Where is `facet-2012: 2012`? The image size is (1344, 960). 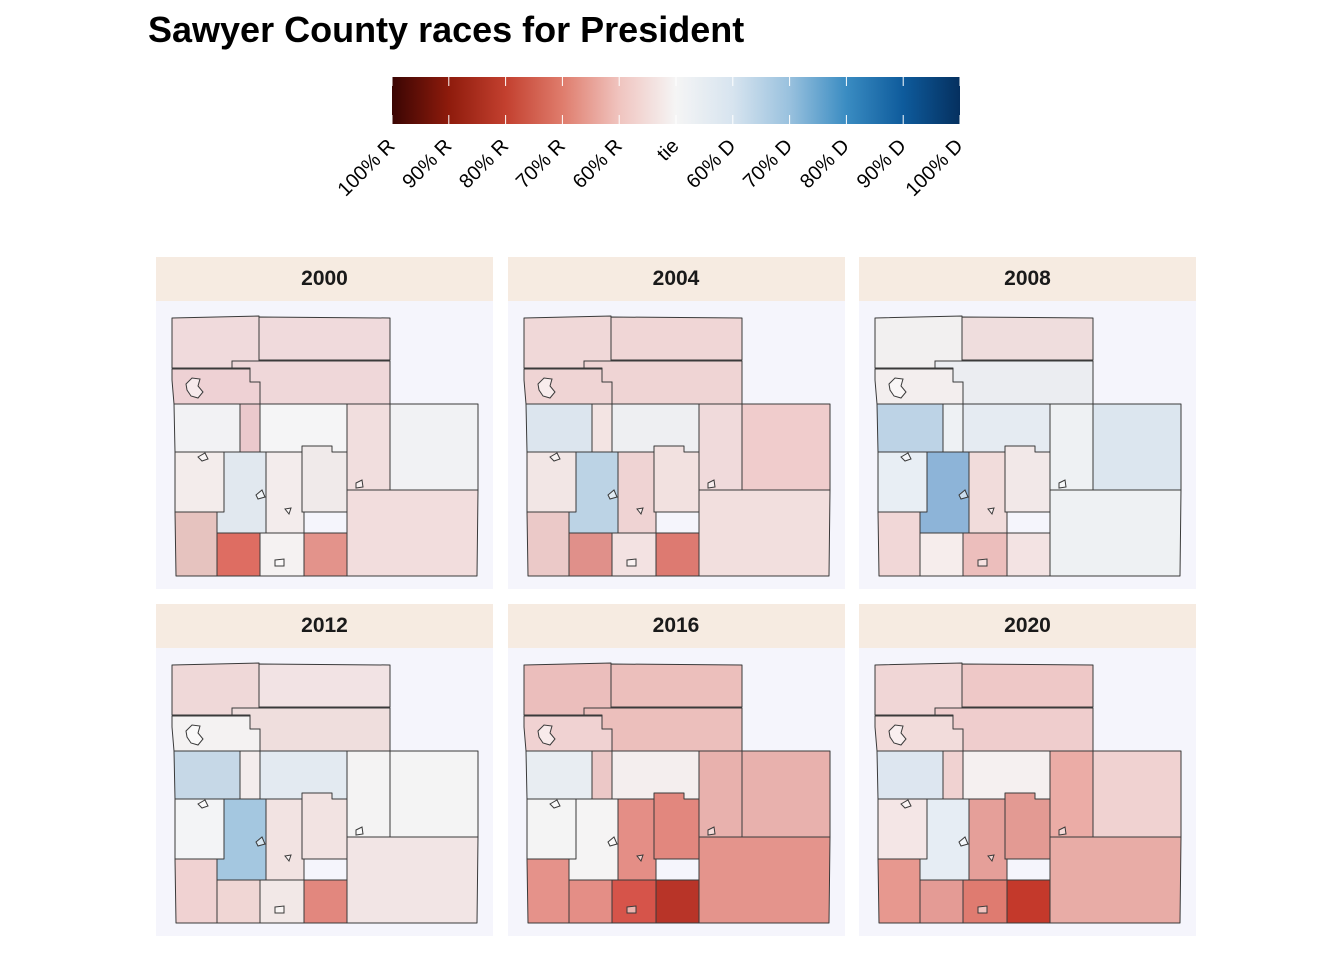
facet-2012: 2012 is located at coordinates (324, 770).